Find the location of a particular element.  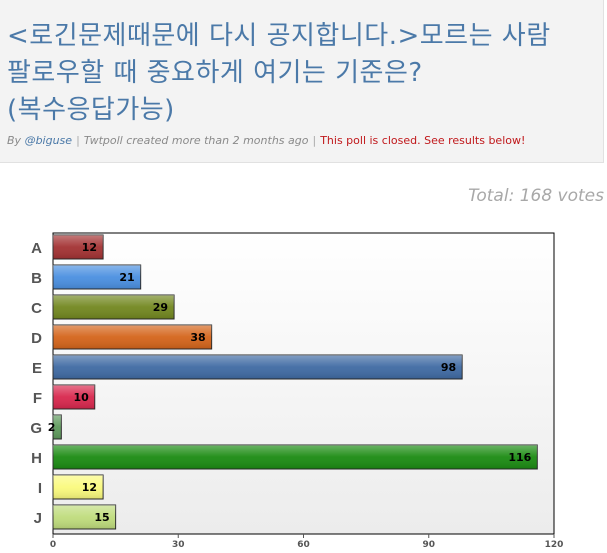

bar-a is located at coordinates (78, 247).